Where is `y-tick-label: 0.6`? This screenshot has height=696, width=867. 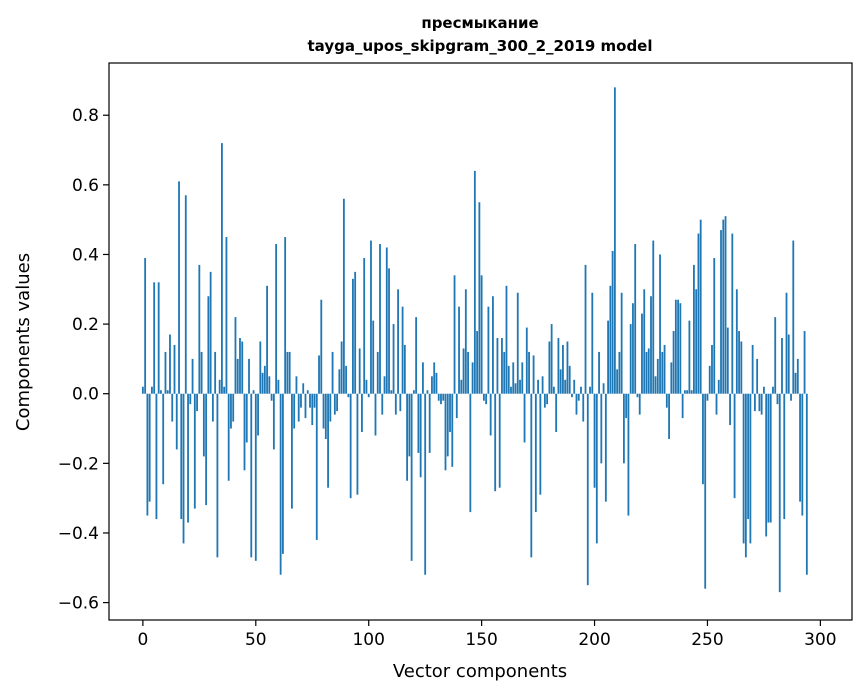
y-tick-label: 0.6 is located at coordinates (85, 186).